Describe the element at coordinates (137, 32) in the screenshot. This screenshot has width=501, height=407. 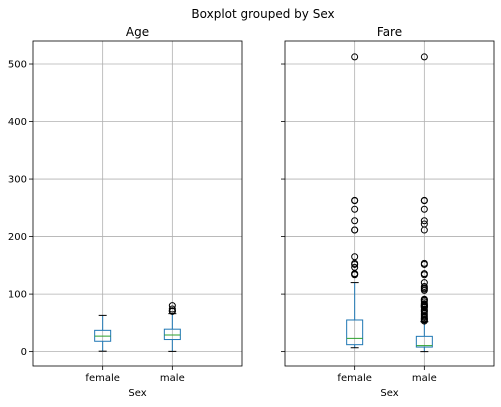
I see `subplot-title: Age` at that location.